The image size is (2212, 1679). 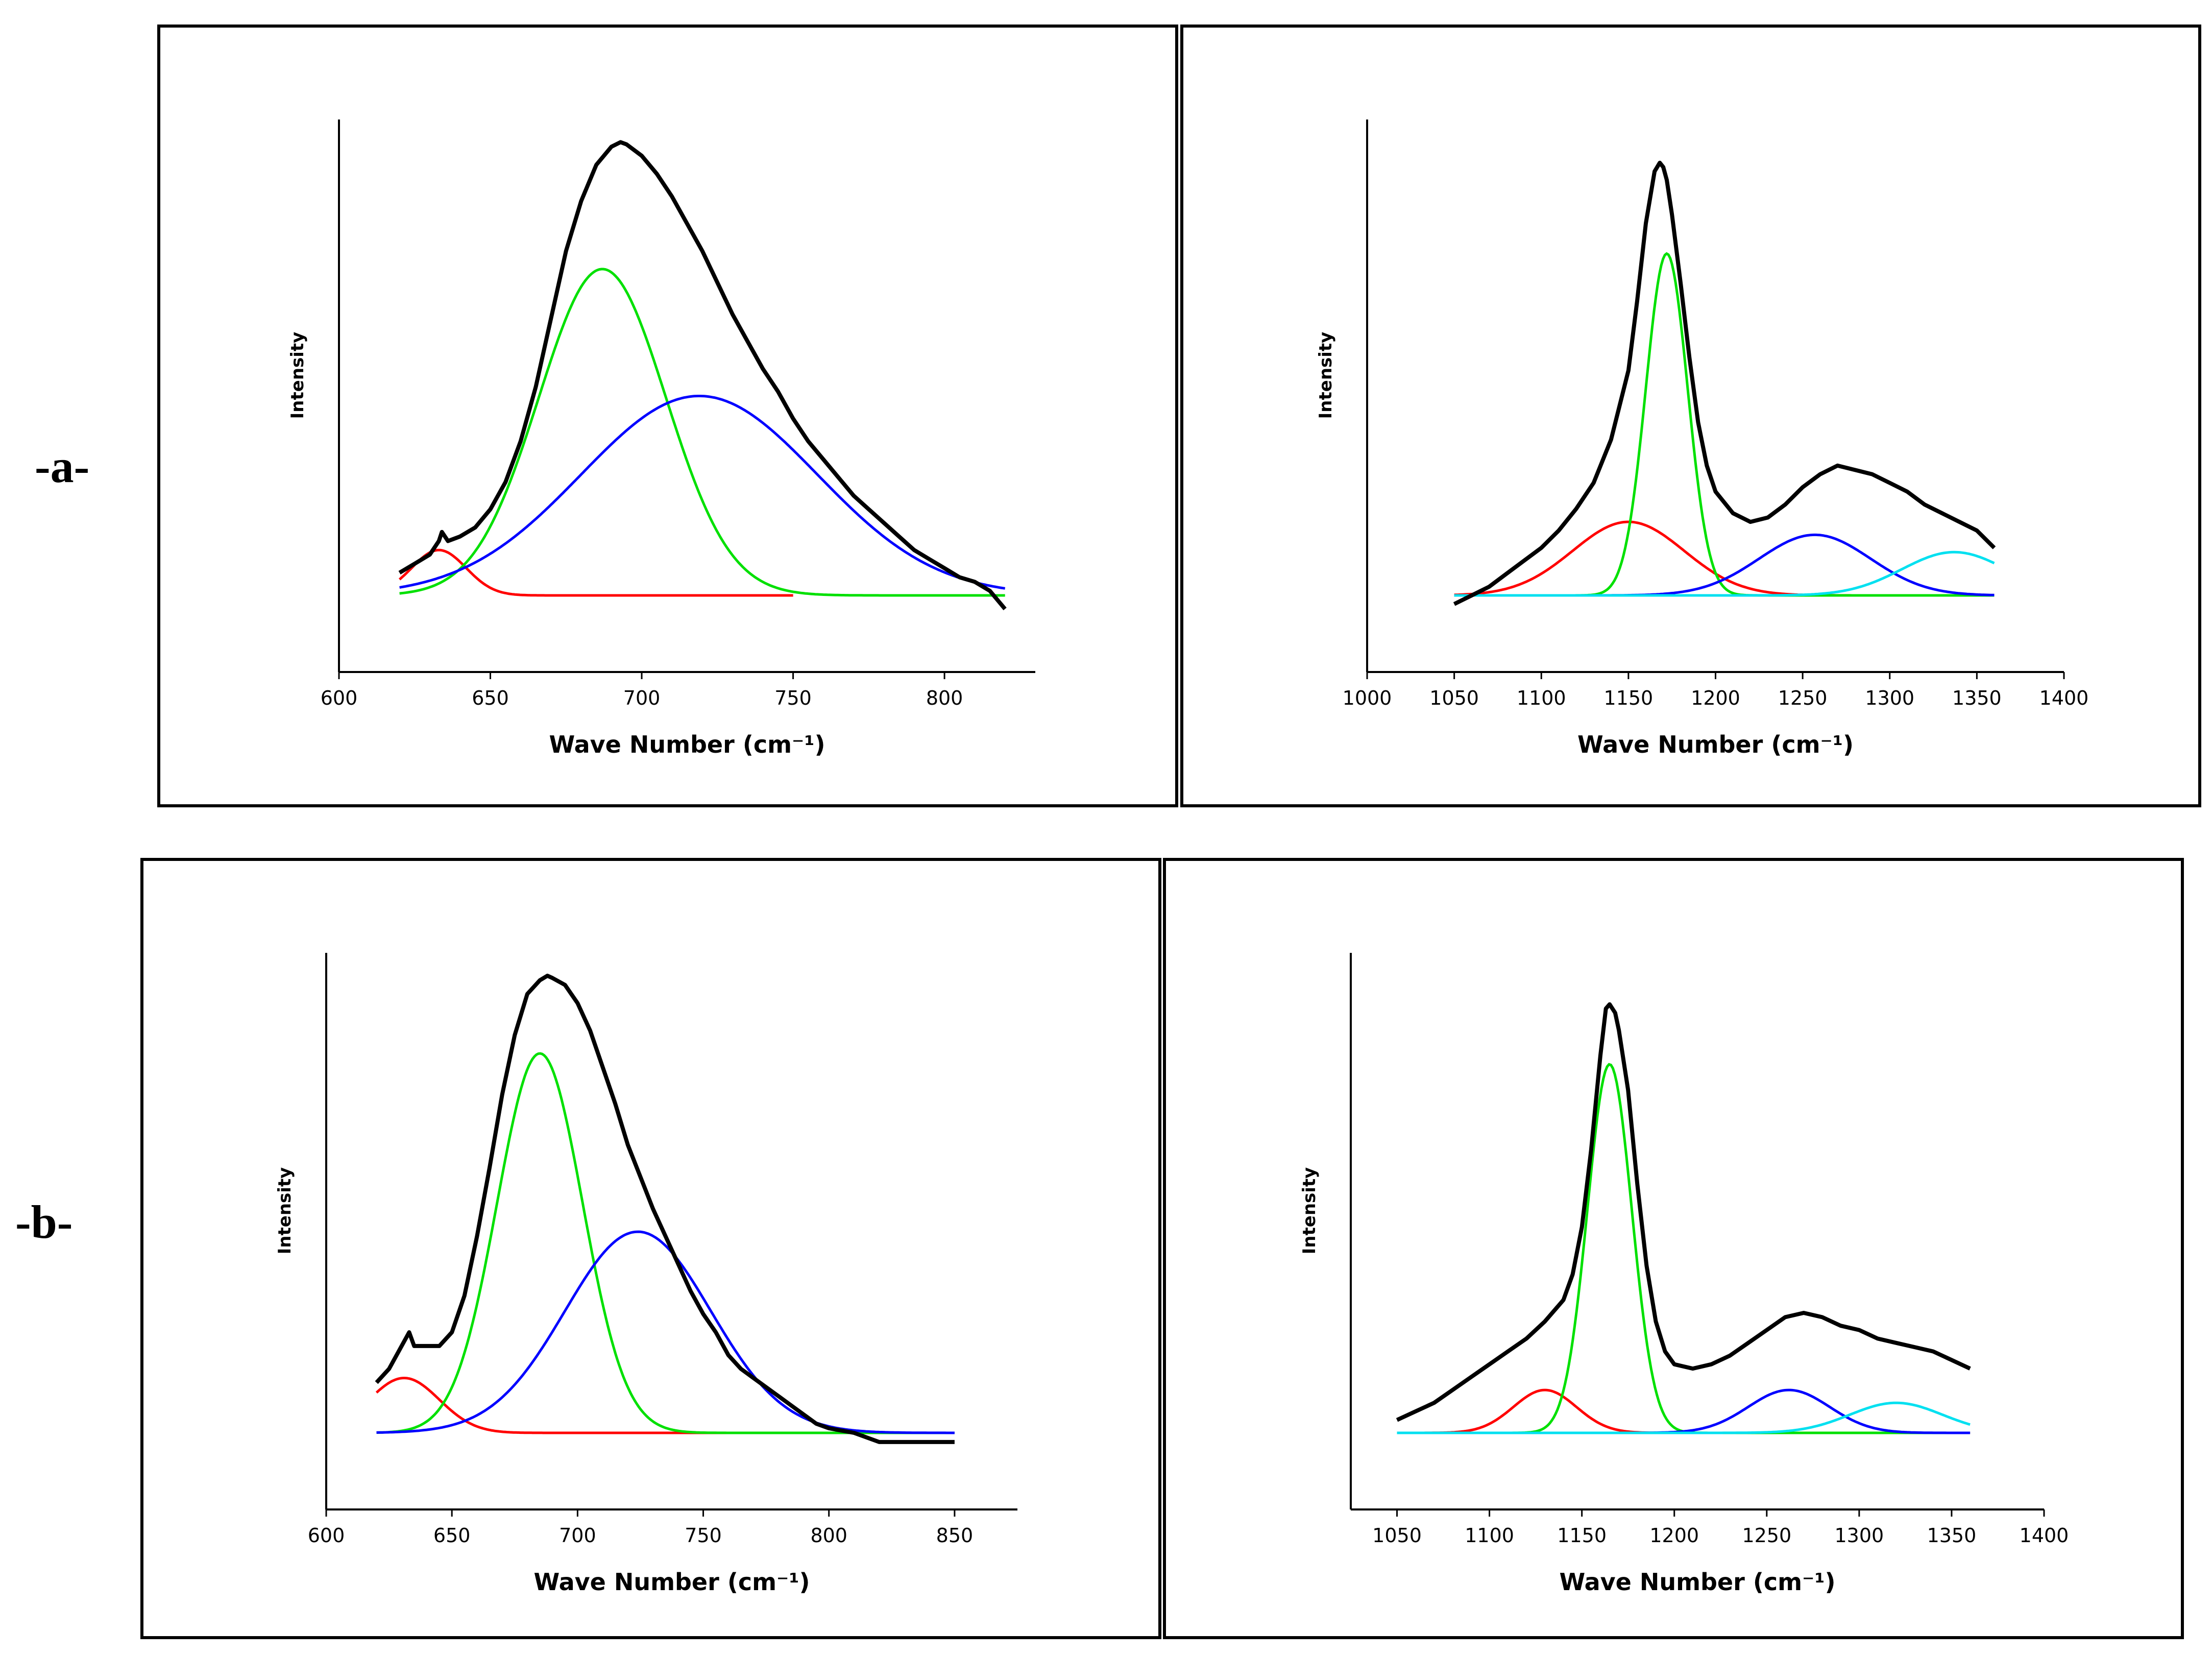 What do you see at coordinates (44, 1222) in the screenshot?
I see `row-label-b: -b-` at bounding box center [44, 1222].